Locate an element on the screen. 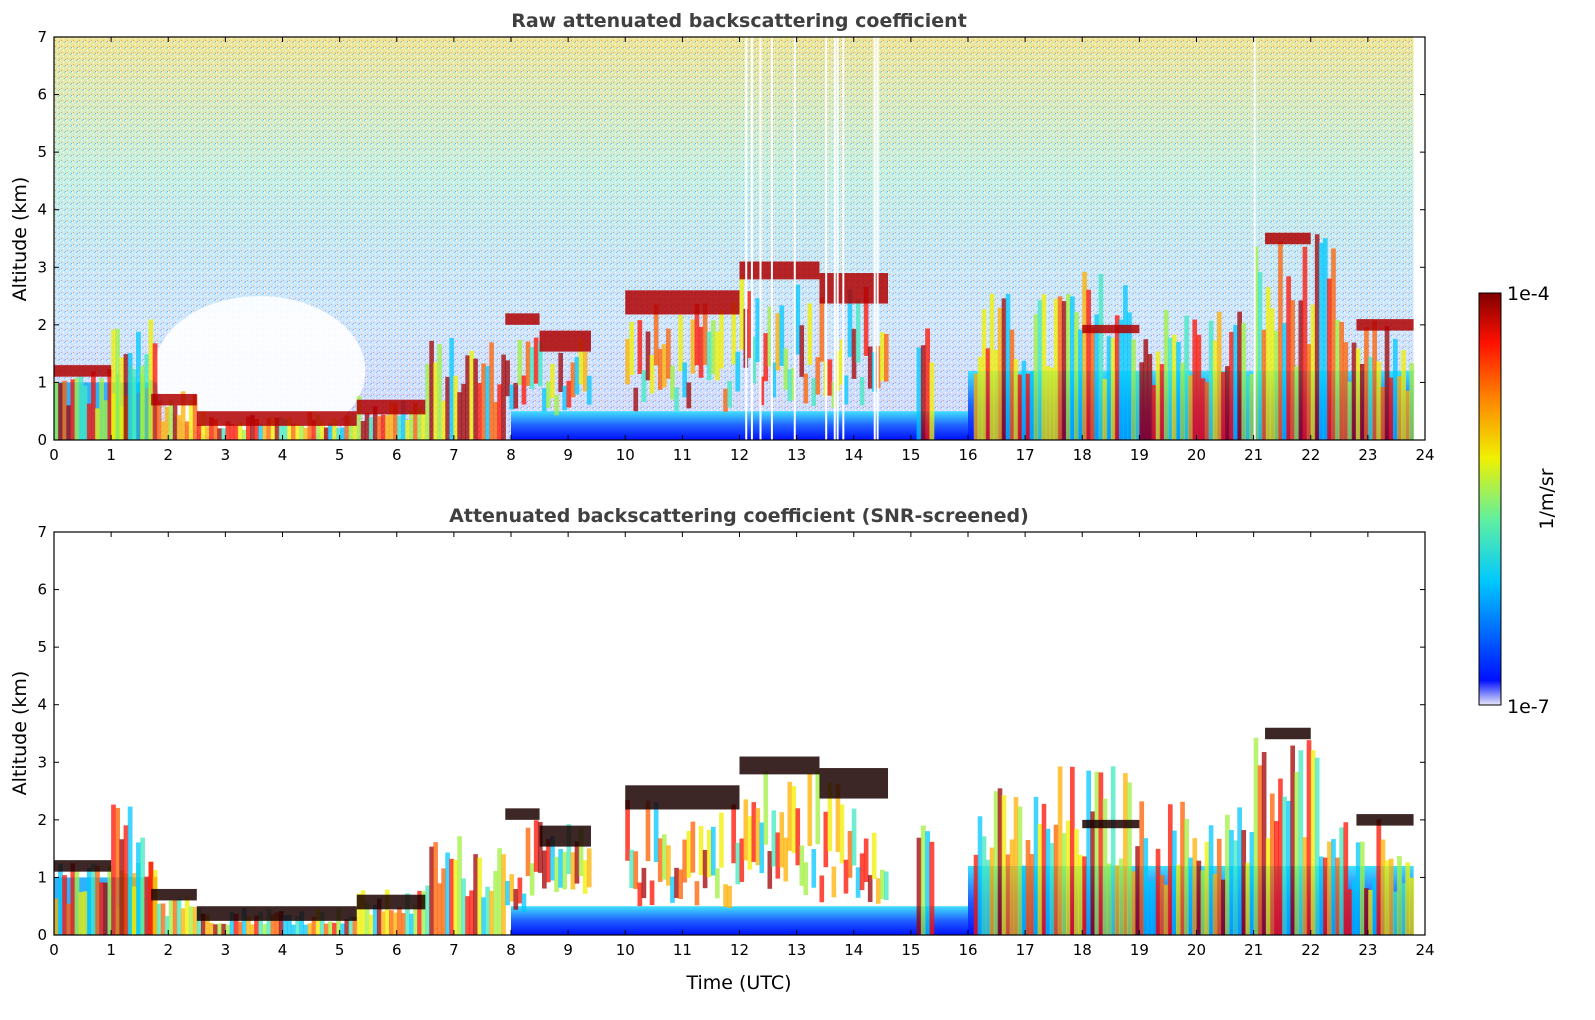 The width and height of the screenshot is (1595, 1020). x-tick-label: 19 is located at coordinates (1139, 455).